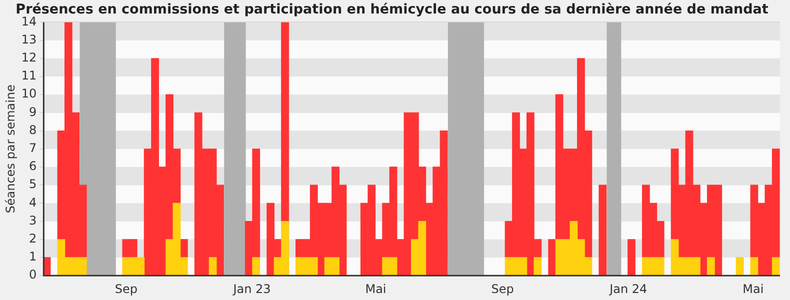 The height and width of the screenshot is (300, 790). I want to click on y-tick-label: 0, so click(33, 275).